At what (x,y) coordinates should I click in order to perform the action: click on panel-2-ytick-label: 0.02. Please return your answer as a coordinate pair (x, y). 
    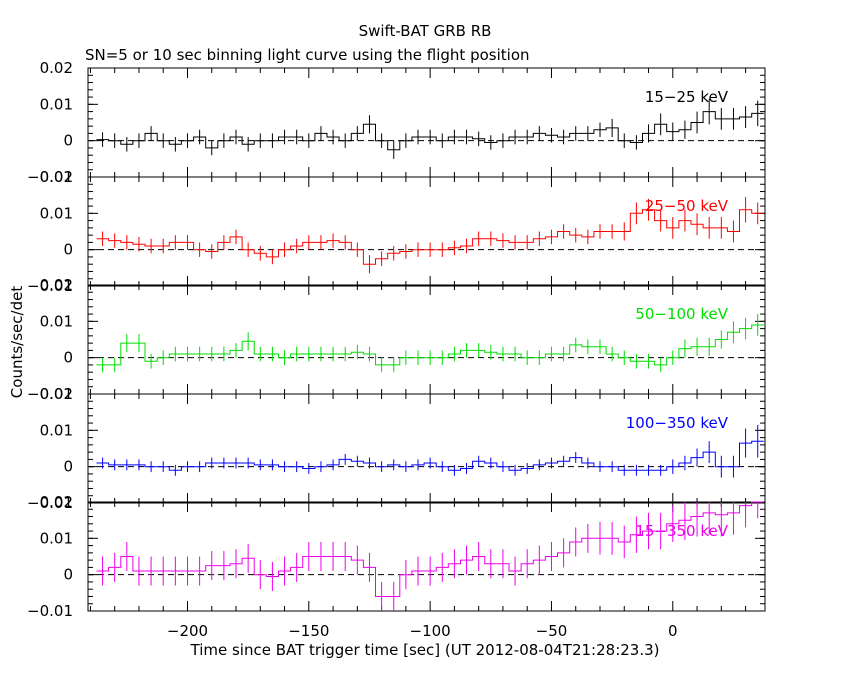
    Looking at the image, I should click on (56, 177).